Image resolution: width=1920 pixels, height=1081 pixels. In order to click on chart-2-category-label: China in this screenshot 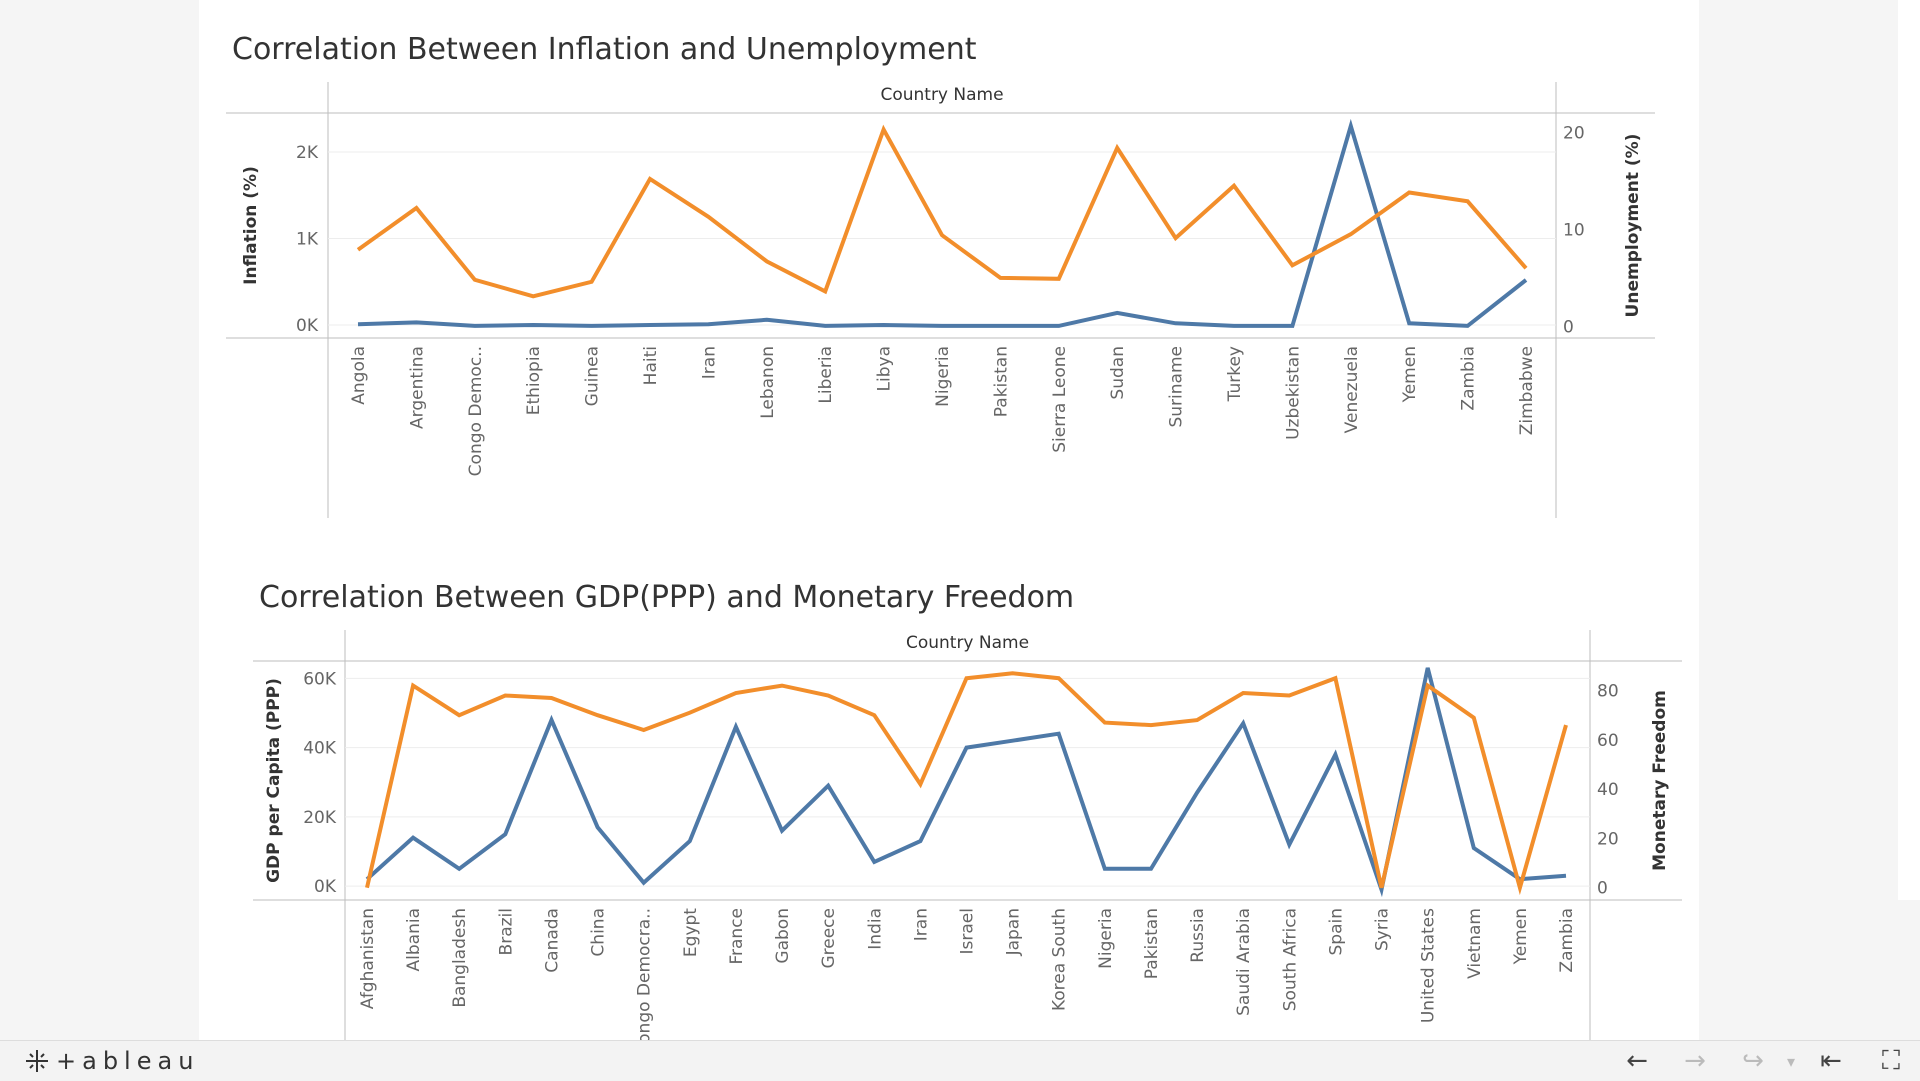, I will do `click(599, 932)`.